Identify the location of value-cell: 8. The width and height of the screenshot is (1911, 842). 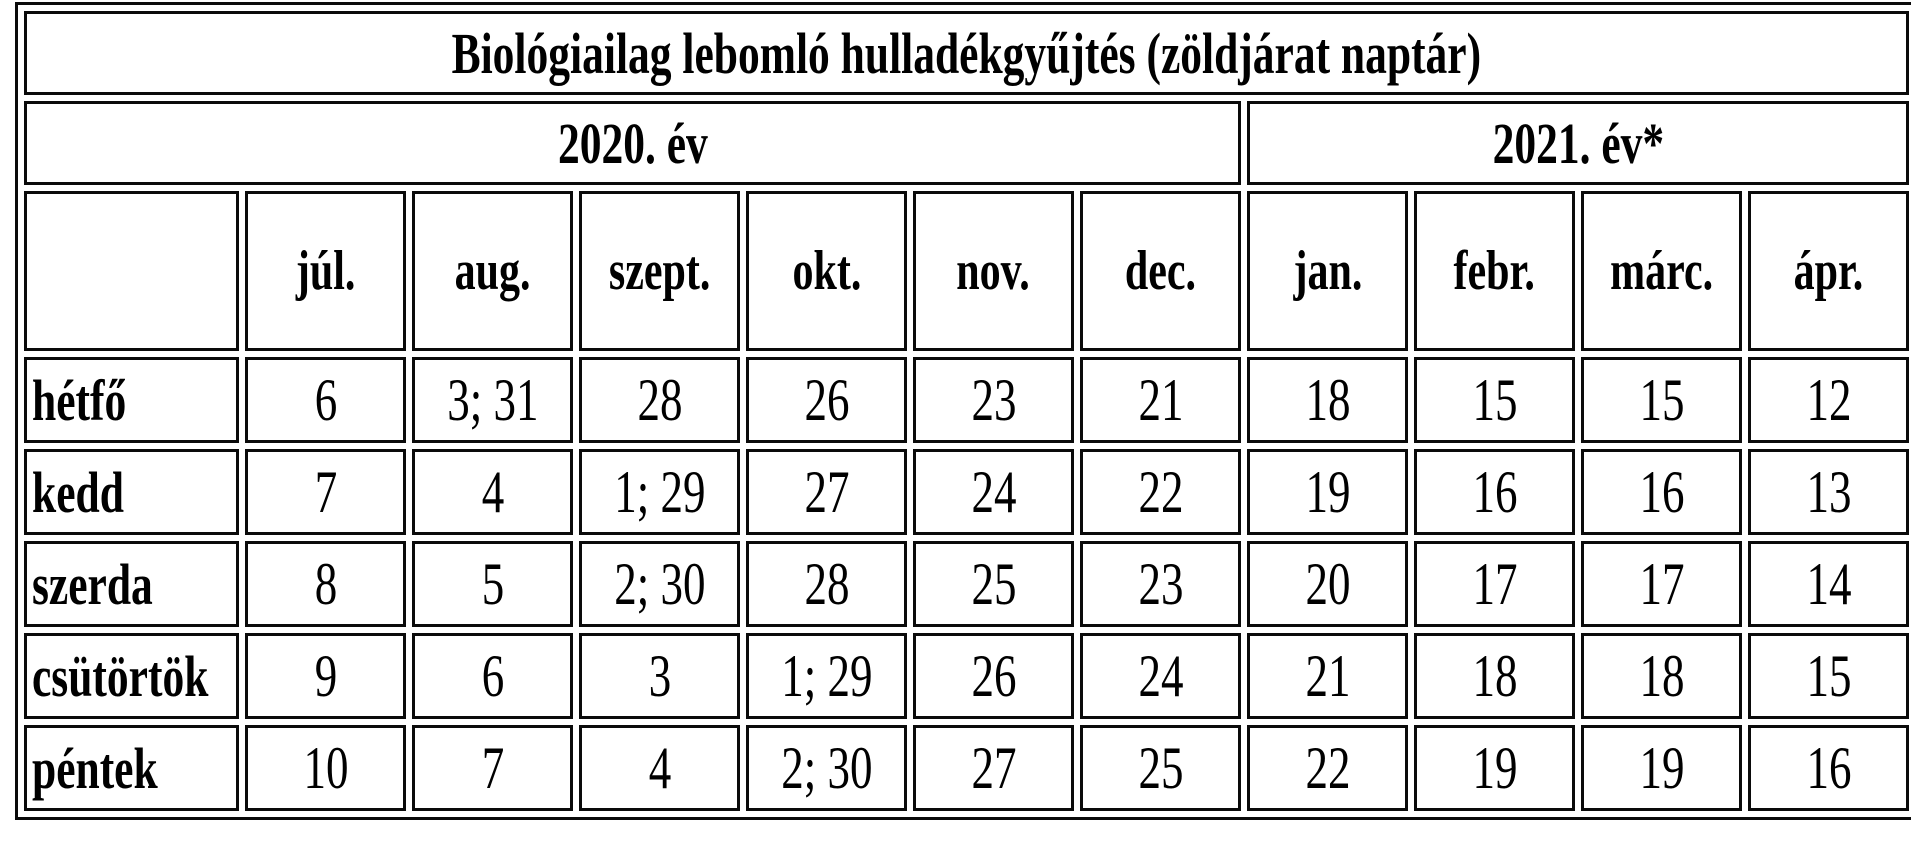
(325, 584).